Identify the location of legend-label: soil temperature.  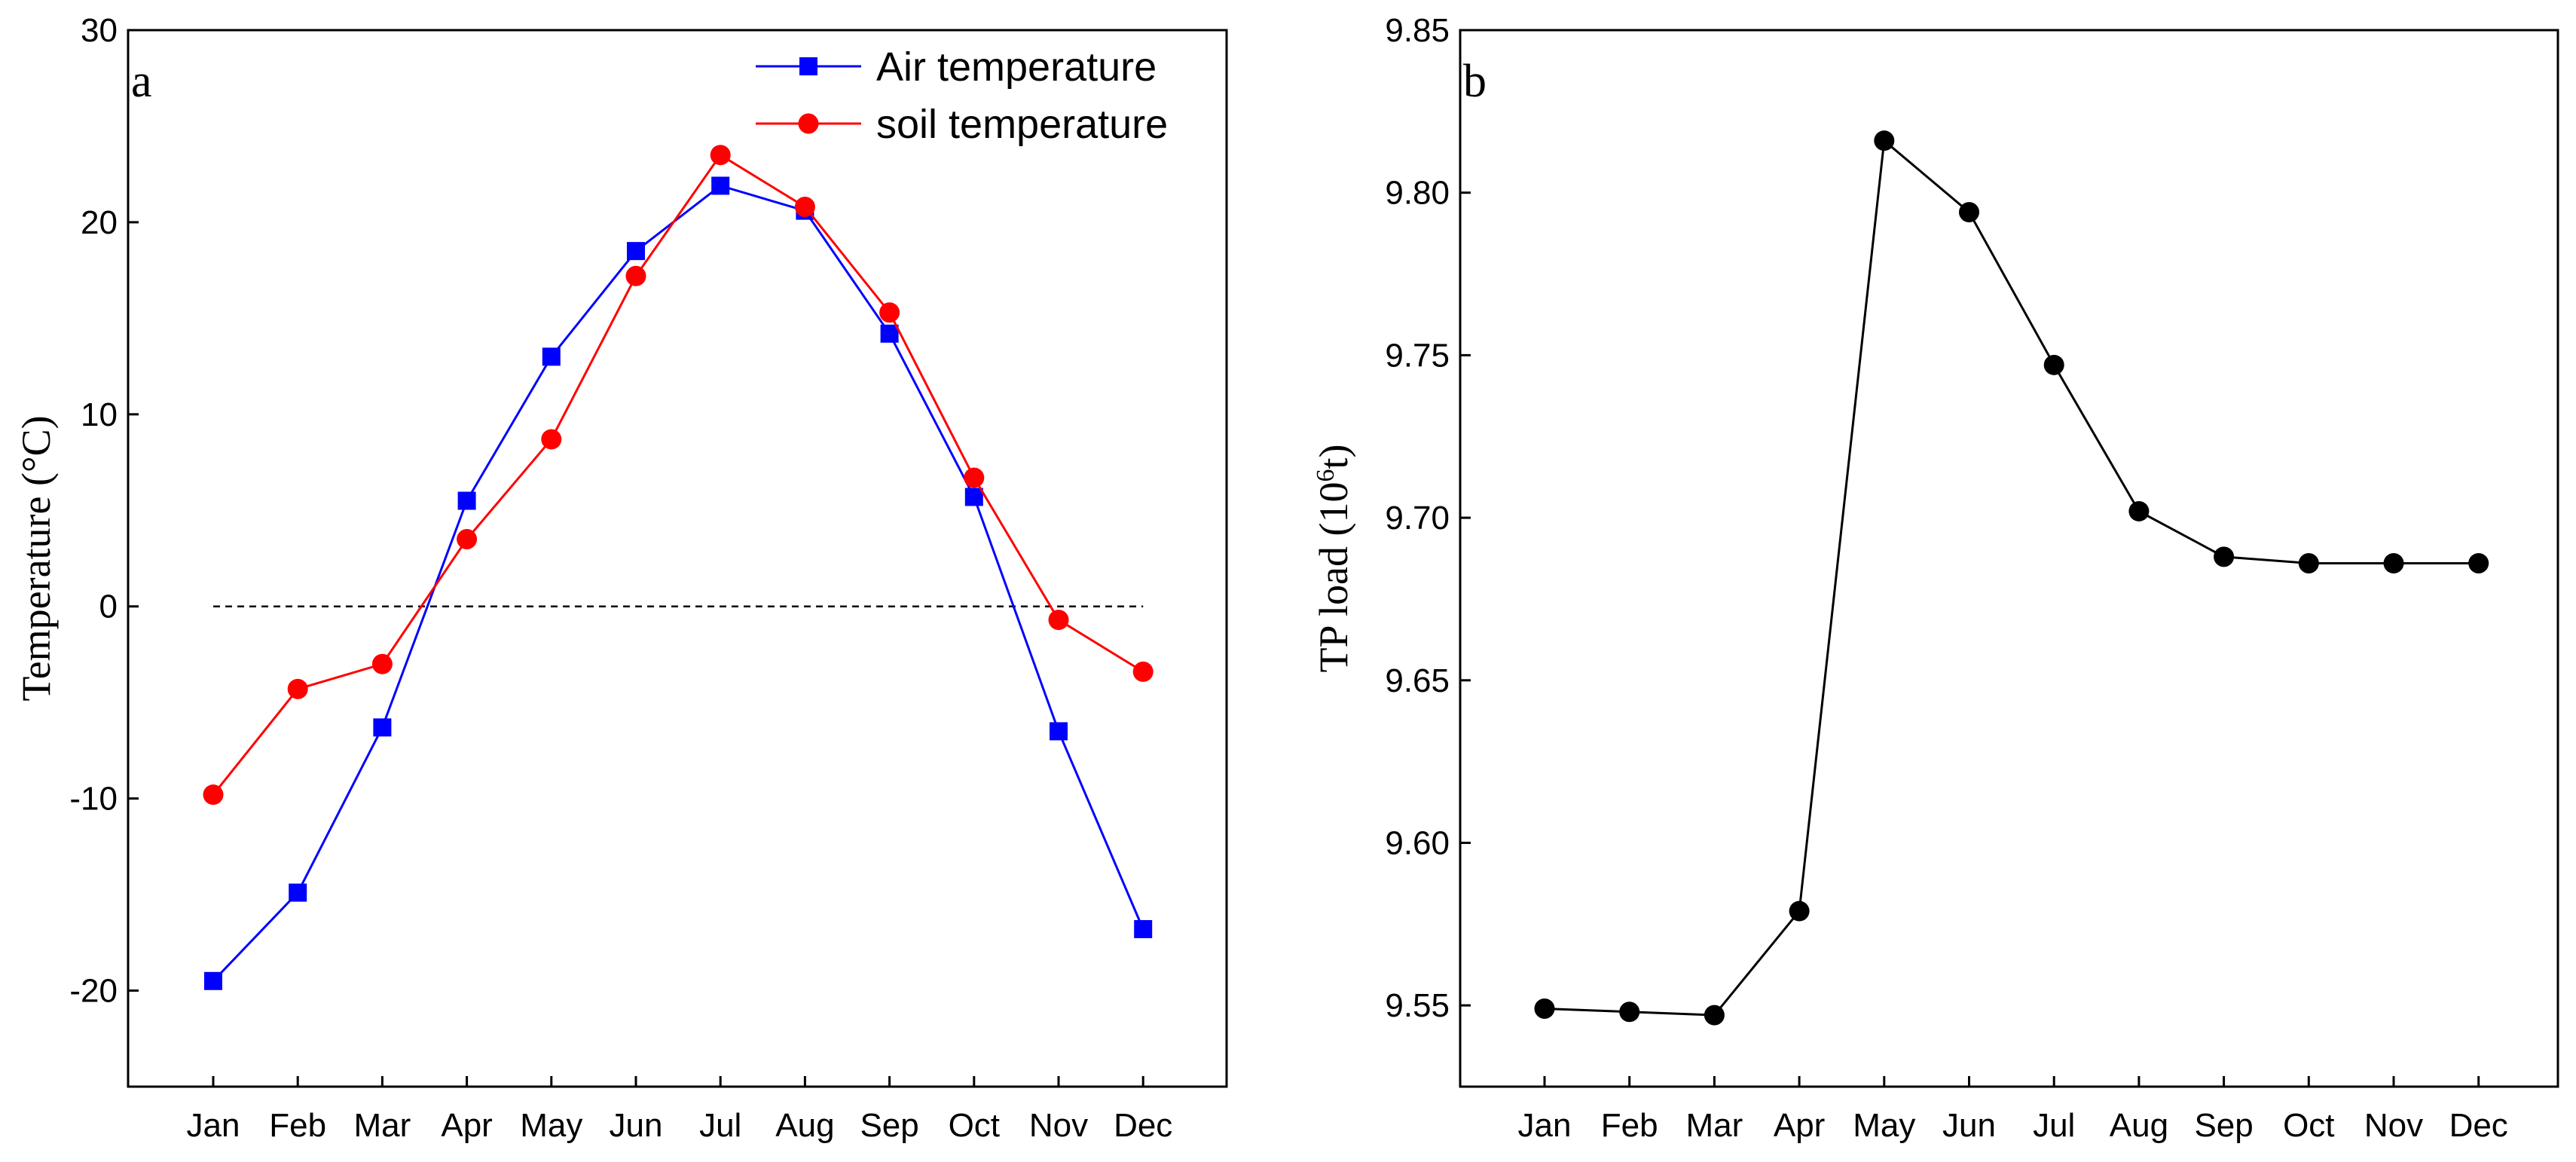
(1022, 124).